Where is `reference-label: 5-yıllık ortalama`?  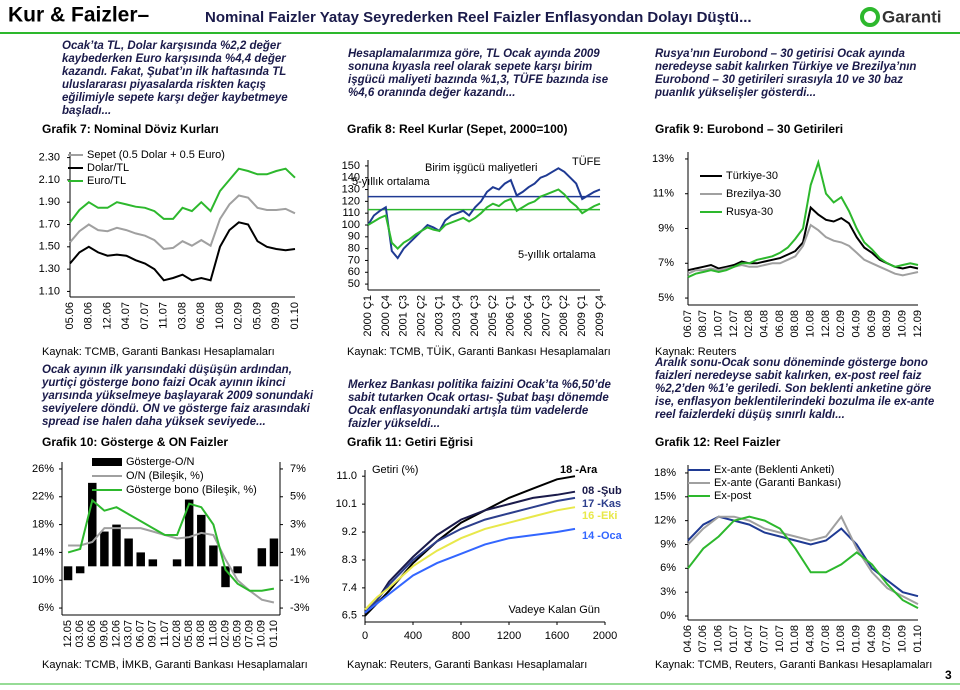 reference-label: 5-yıllık ortalama is located at coordinates (557, 255).